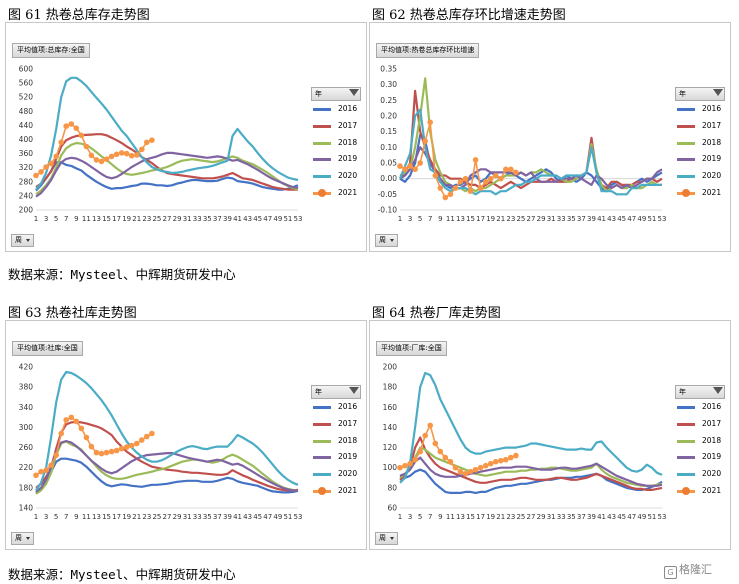 The image size is (739, 584). Describe the element at coordinates (430, 517) in the screenshot. I see `x-tick-label: 7` at that location.